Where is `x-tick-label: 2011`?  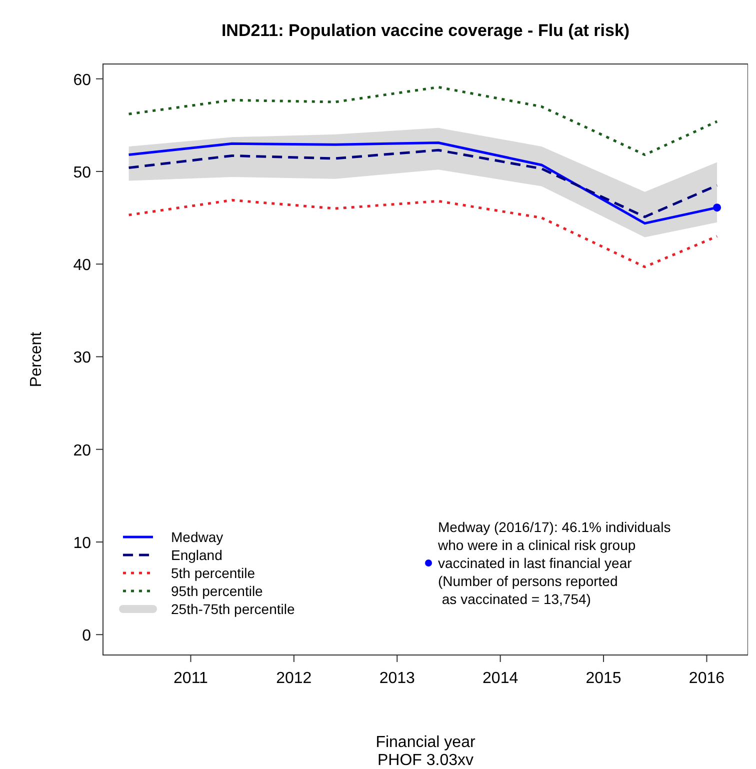
x-tick-label: 2011 is located at coordinates (191, 678).